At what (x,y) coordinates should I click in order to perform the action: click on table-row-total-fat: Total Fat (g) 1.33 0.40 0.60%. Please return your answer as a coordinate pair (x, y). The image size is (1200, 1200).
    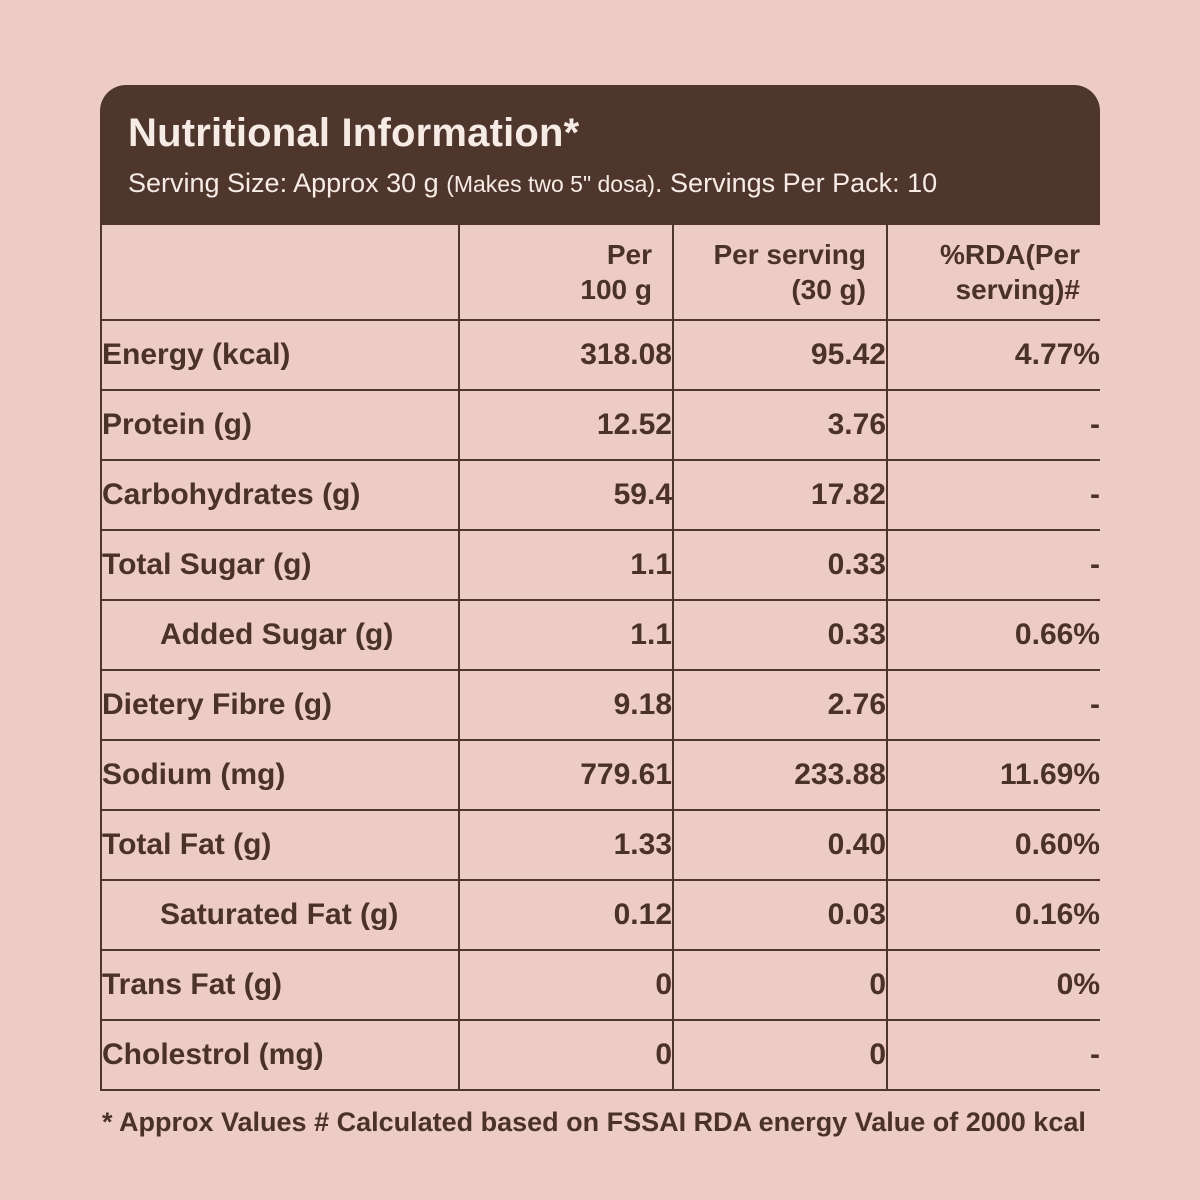
    Looking at the image, I should click on (600, 845).